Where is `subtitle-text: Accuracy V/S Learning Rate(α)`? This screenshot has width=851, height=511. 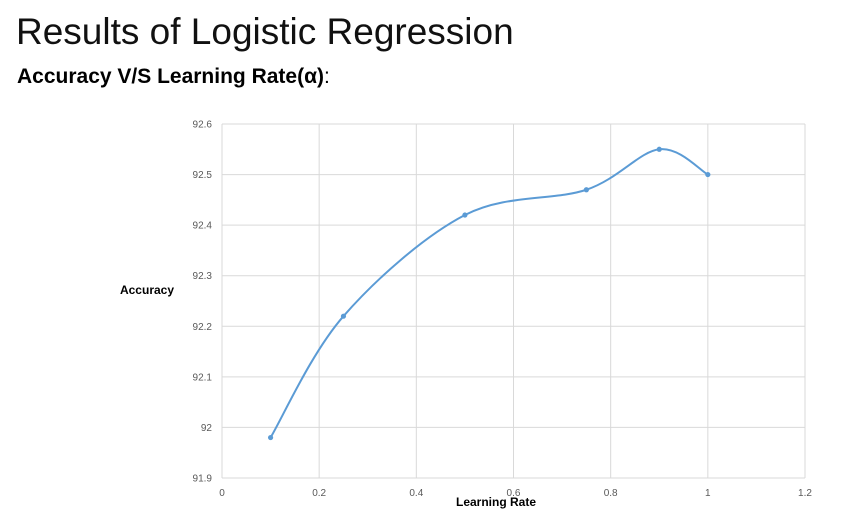
subtitle-text: Accuracy V/S Learning Rate(α) is located at coordinates (171, 76).